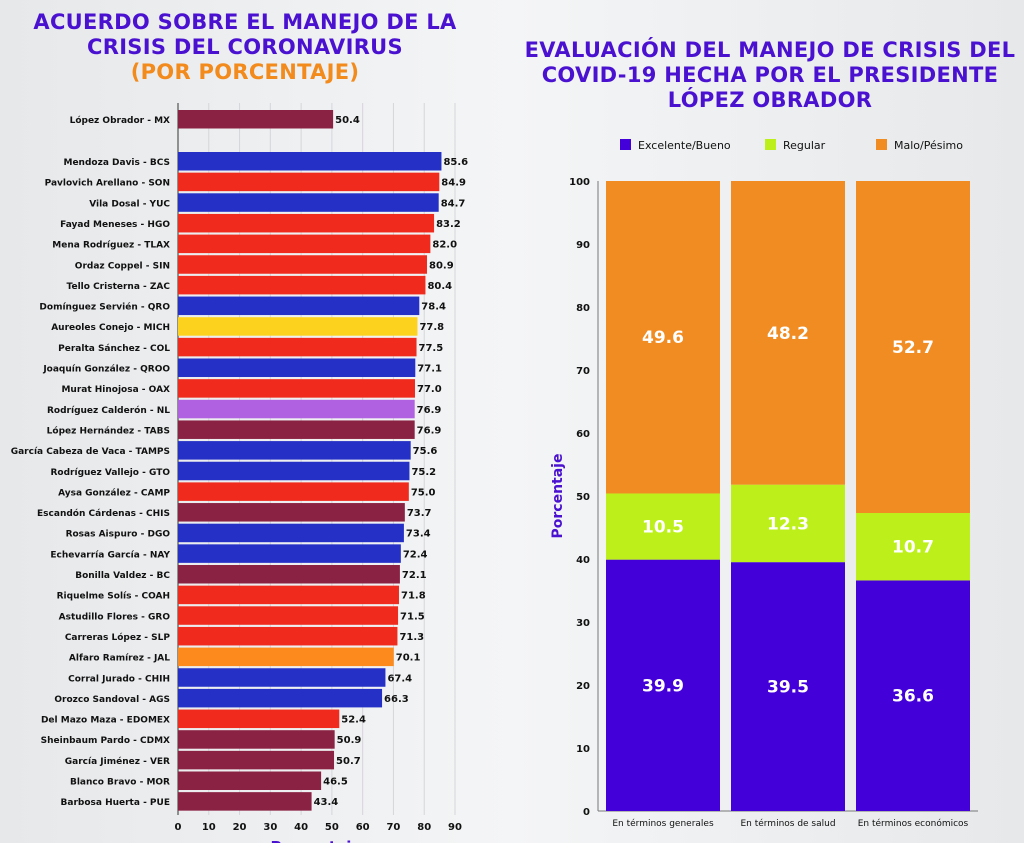 Image resolution: width=1024 pixels, height=843 pixels. I want to click on right-title-line3: LÓPEZ OBRADOR, so click(770, 100).